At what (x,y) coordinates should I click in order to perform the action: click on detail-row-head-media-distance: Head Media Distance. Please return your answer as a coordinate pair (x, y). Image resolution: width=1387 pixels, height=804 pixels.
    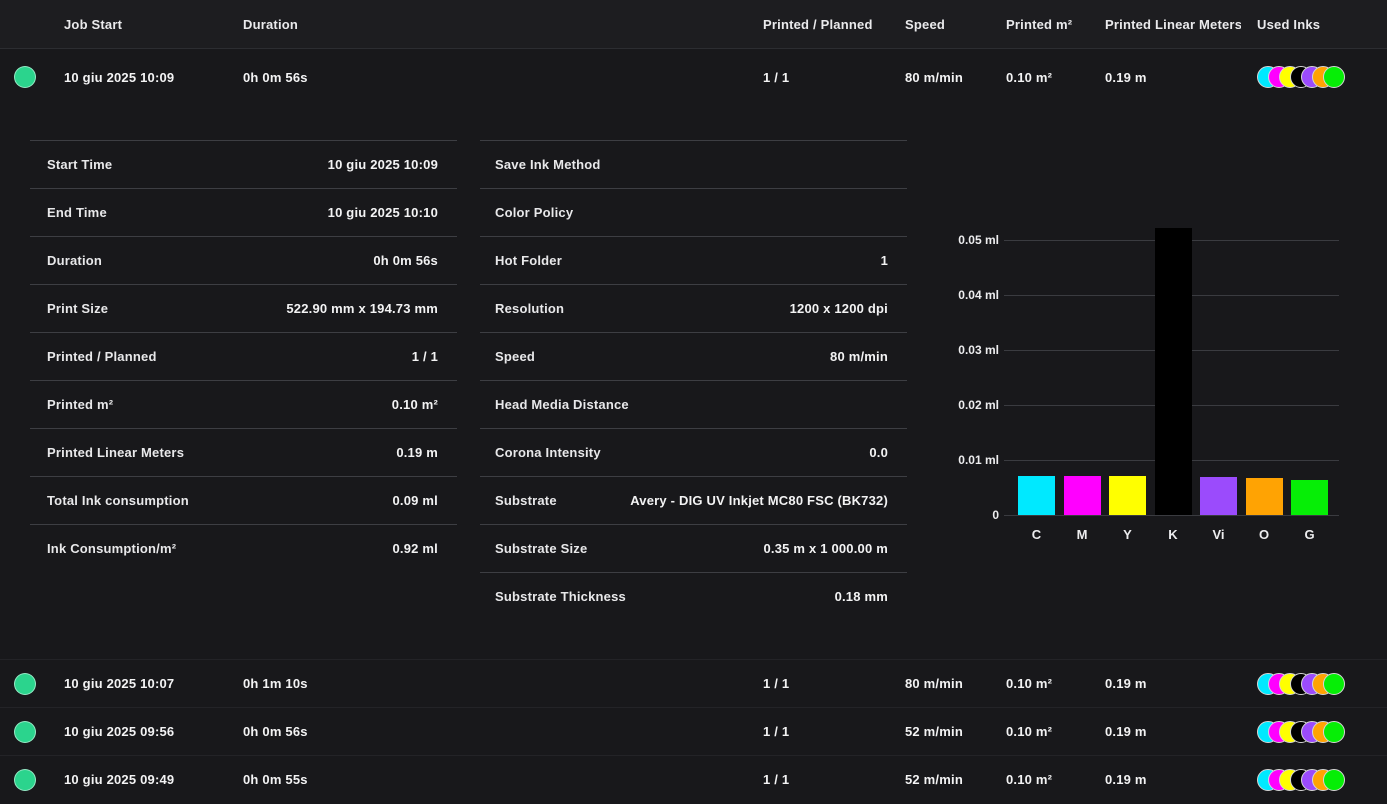
    Looking at the image, I should click on (693, 404).